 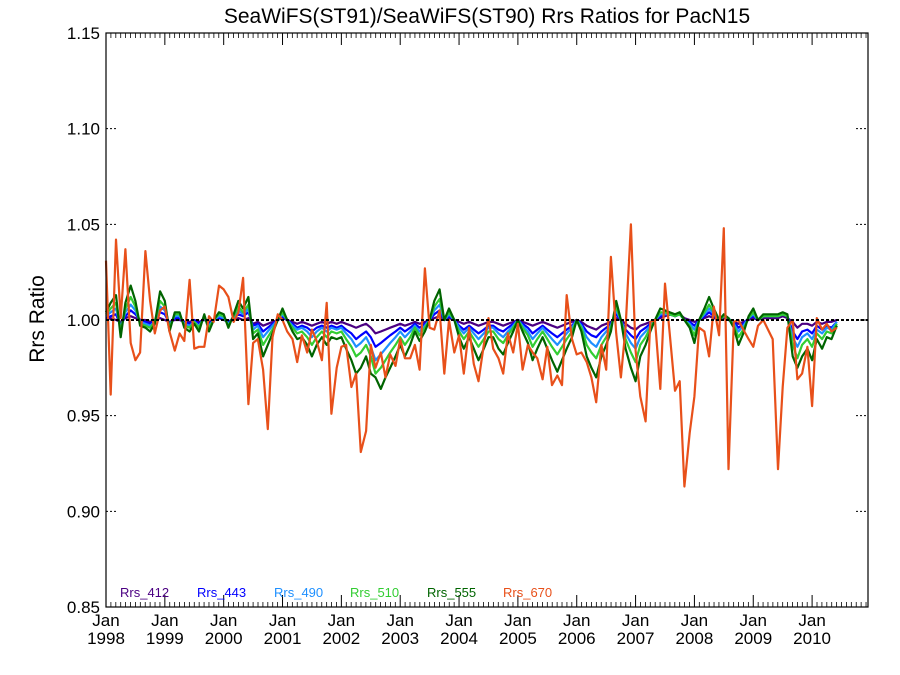 What do you see at coordinates (400, 638) in the screenshot?
I see `x-tick-label-year: 2003` at bounding box center [400, 638].